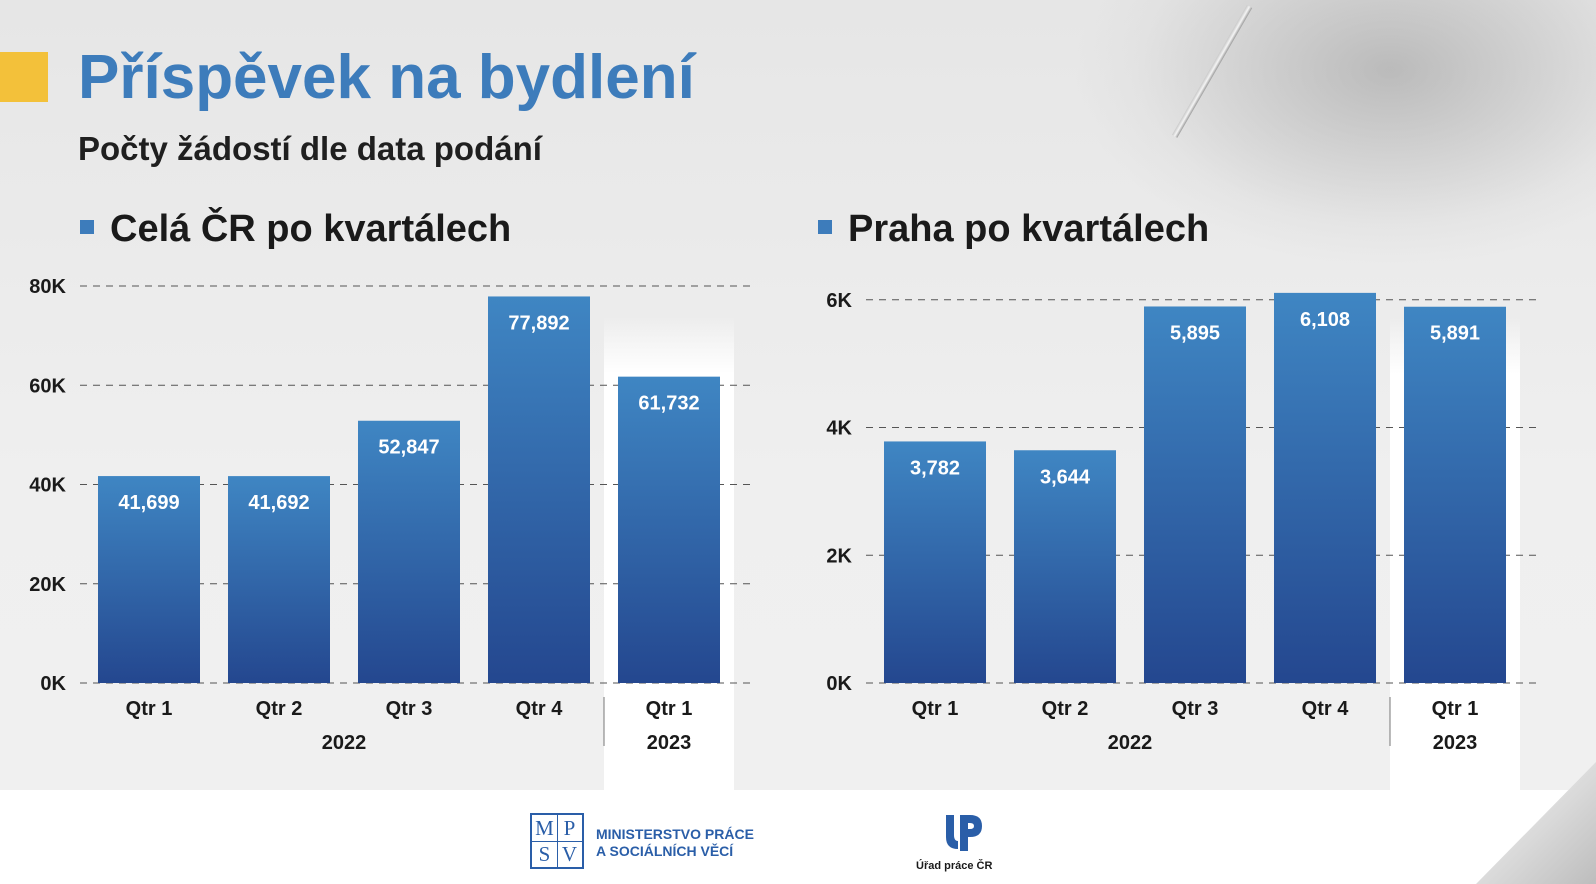 The width and height of the screenshot is (1596, 884). Describe the element at coordinates (310, 148) in the screenshot. I see `page-subtitle: Počty žádostí dle data podání` at that location.